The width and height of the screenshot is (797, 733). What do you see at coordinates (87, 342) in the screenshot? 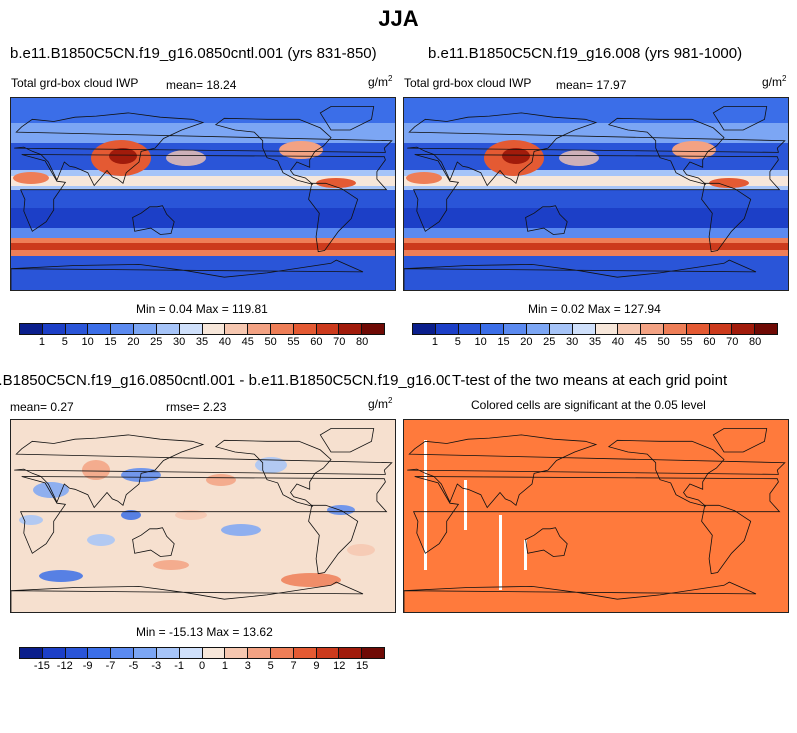
I see `panel-1-colorbar-tick-2: 10` at bounding box center [87, 342].